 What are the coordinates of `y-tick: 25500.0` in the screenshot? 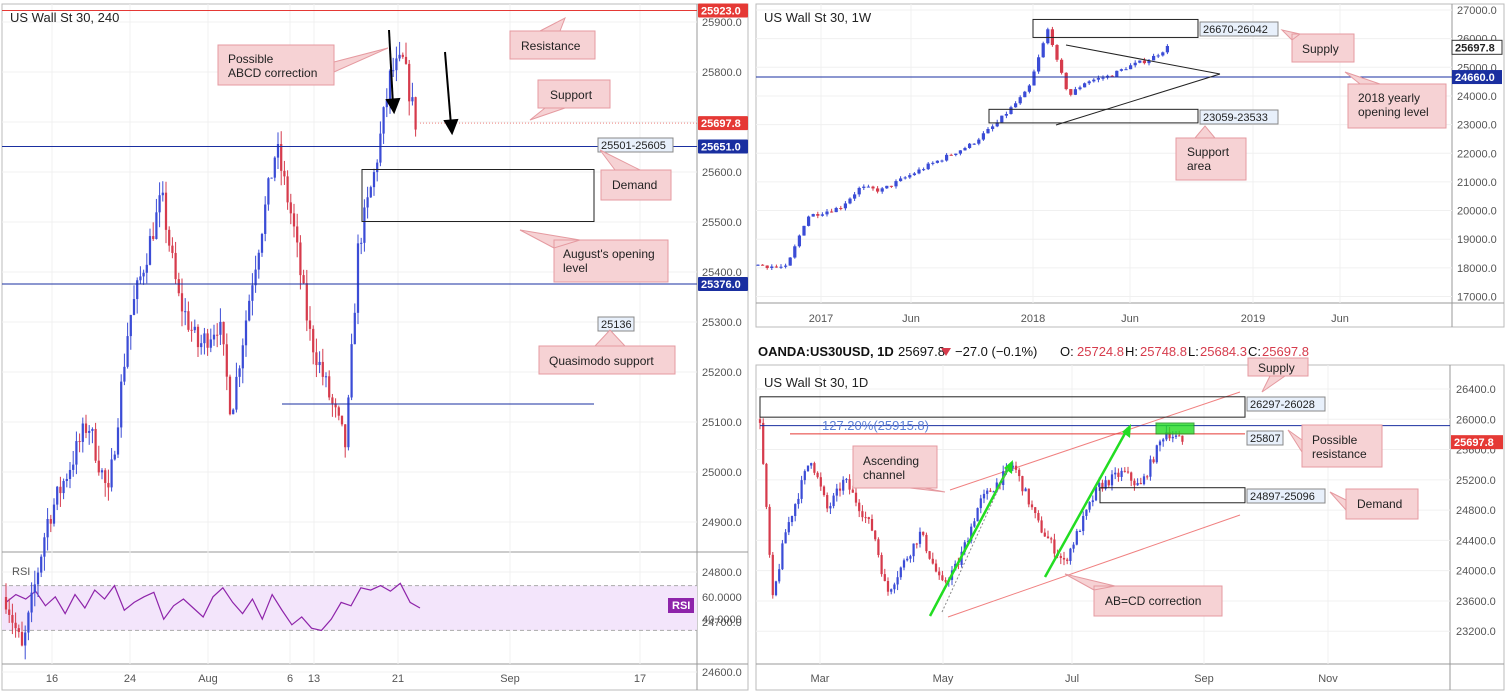 It's located at (722, 223).